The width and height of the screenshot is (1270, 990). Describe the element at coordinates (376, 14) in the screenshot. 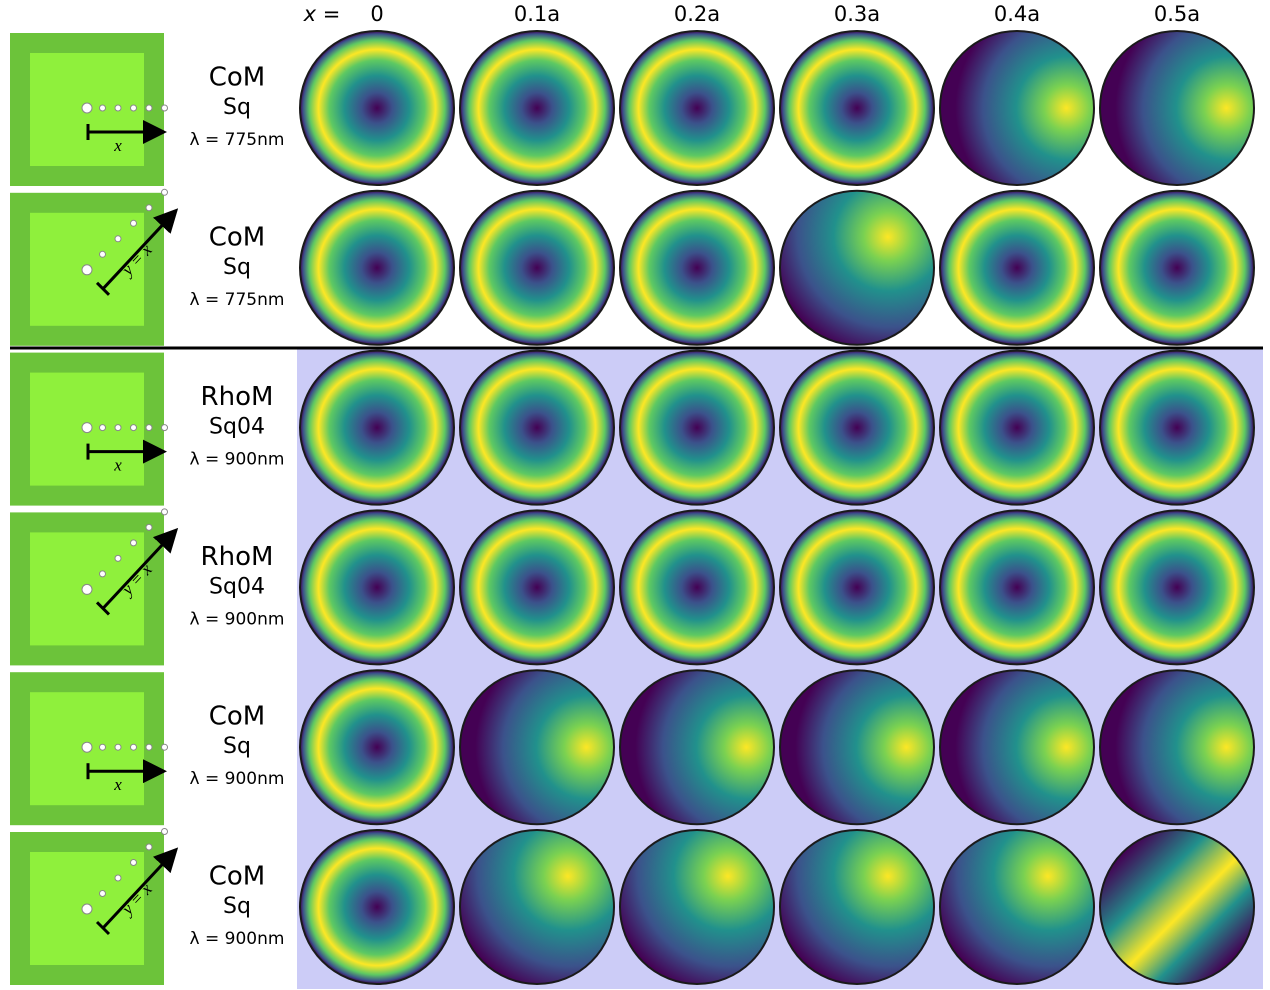

I see `column-label: 0` at that location.